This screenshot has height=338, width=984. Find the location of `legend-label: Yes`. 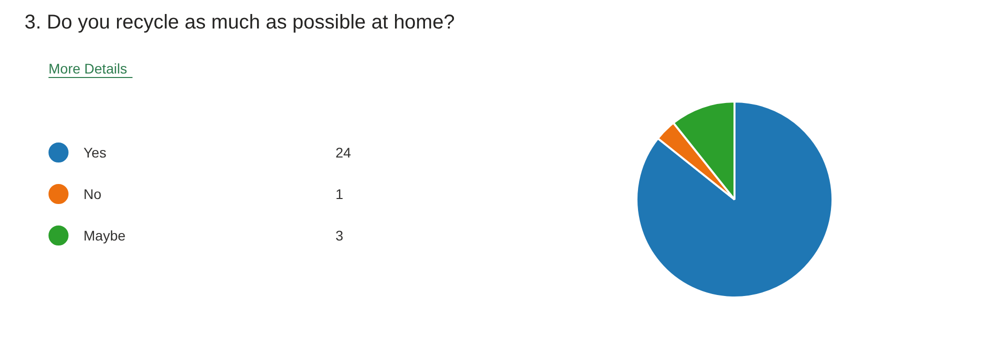

legend-label: Yes is located at coordinates (95, 152).